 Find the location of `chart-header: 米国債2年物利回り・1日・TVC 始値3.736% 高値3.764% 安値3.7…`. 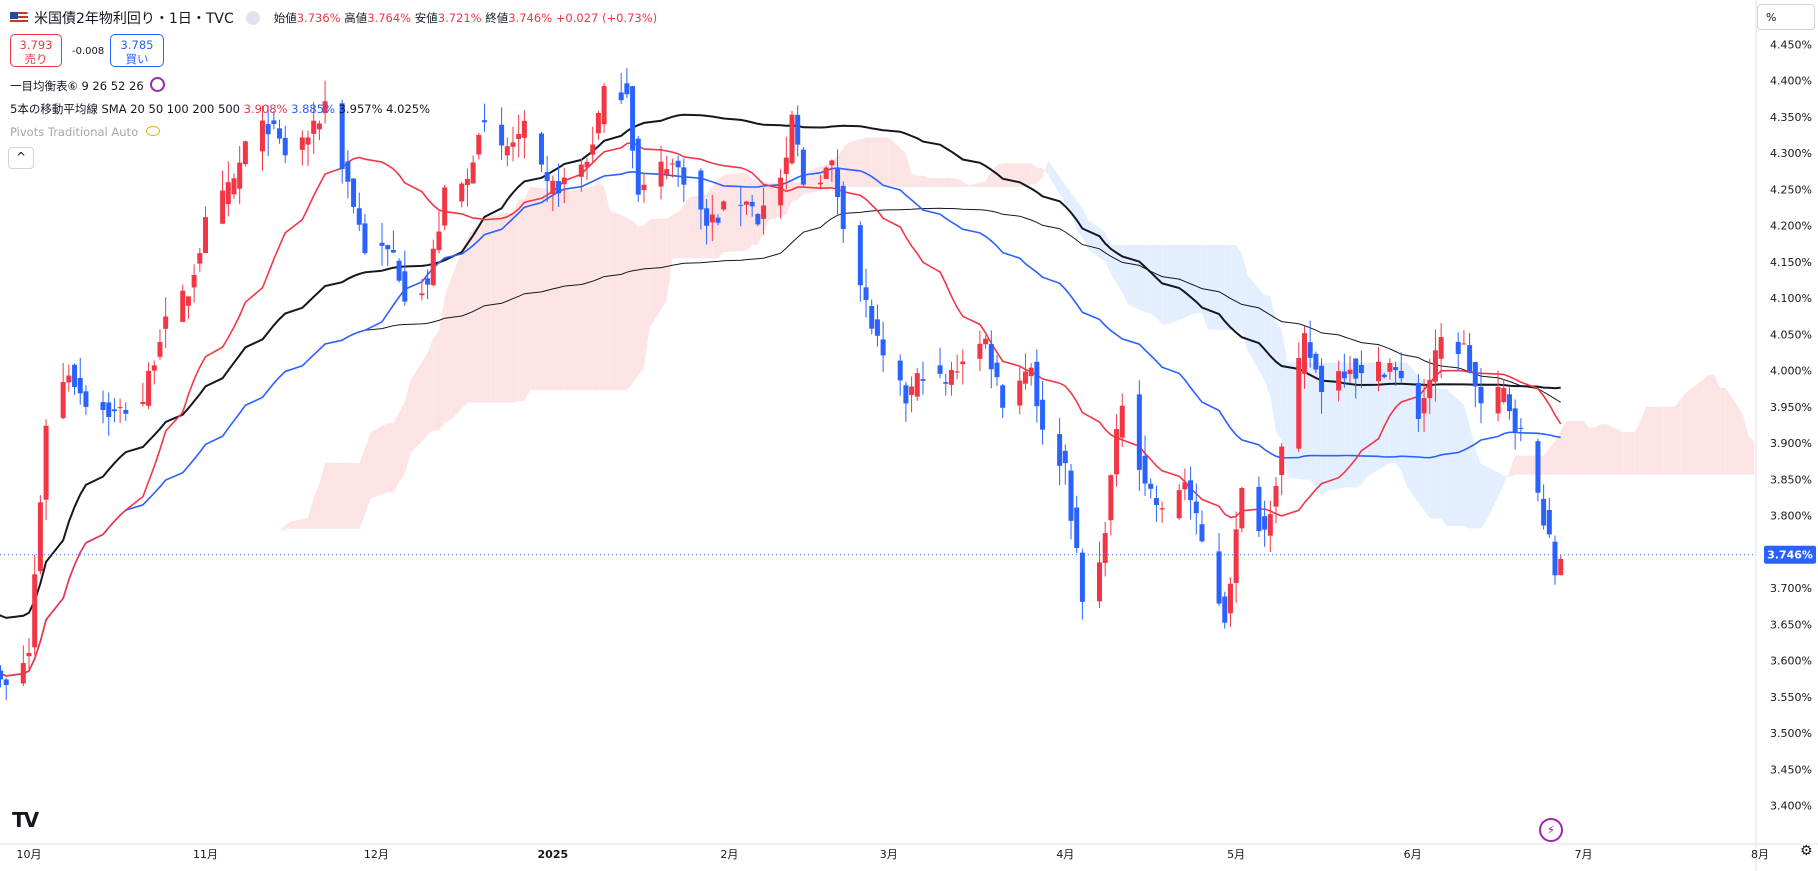

chart-header: 米国債2年物利回り・1日・TVC 始値3.736% 高値3.764% 安値3.7… is located at coordinates (333, 18).